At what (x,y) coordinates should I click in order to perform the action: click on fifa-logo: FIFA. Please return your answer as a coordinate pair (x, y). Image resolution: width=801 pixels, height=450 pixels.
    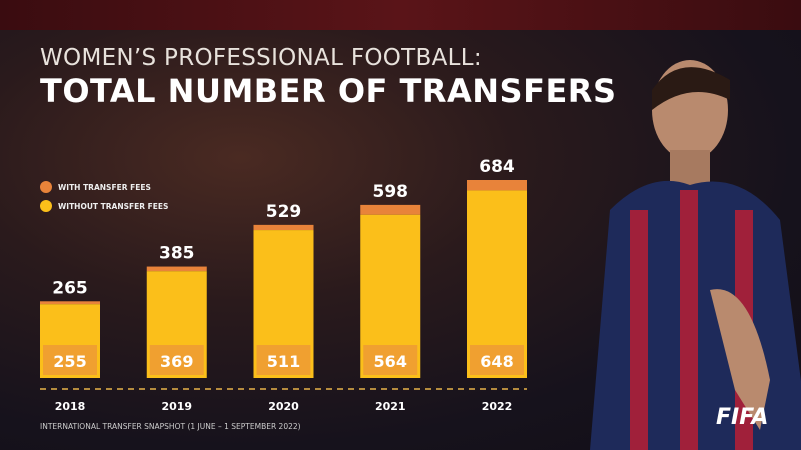
    Looking at the image, I should click on (742, 417).